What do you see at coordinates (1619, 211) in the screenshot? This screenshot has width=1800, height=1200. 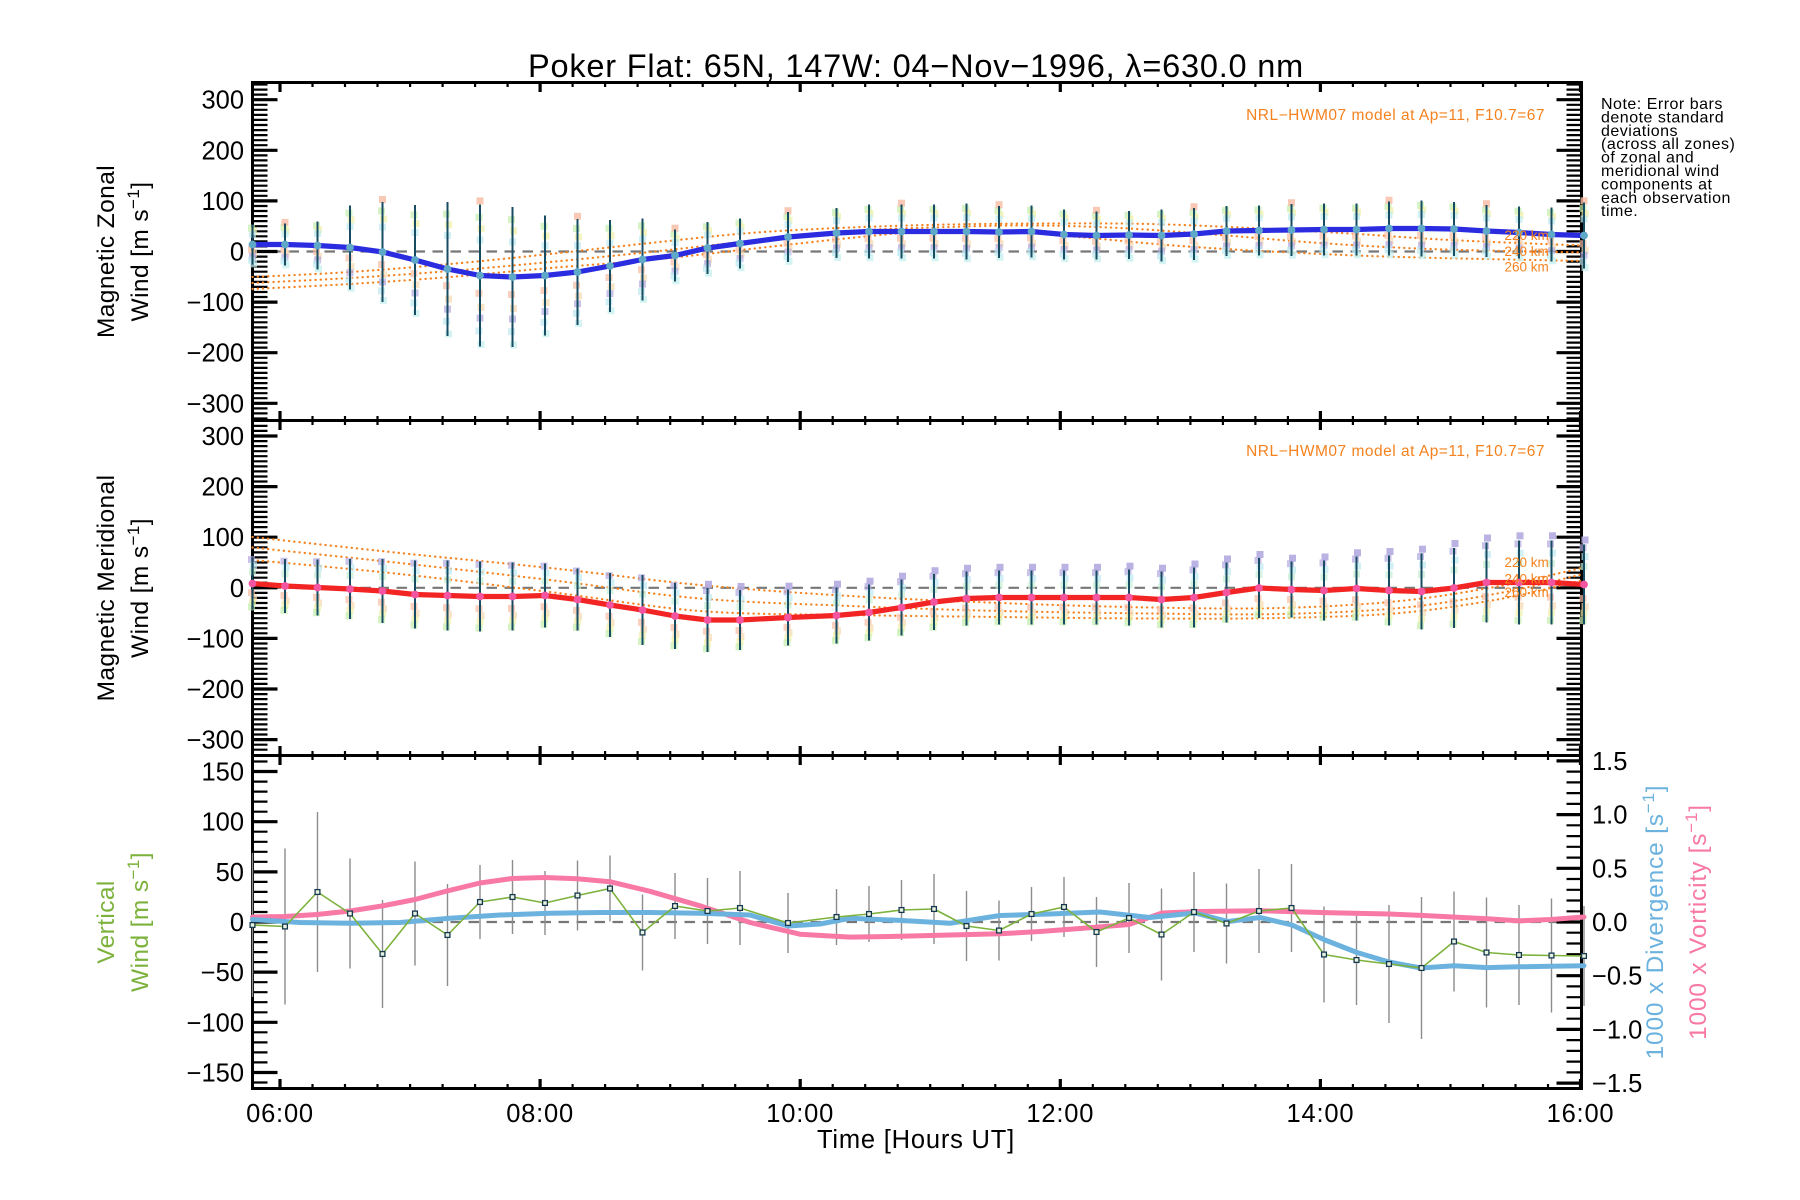 I see `svg-text: time.` at bounding box center [1619, 211].